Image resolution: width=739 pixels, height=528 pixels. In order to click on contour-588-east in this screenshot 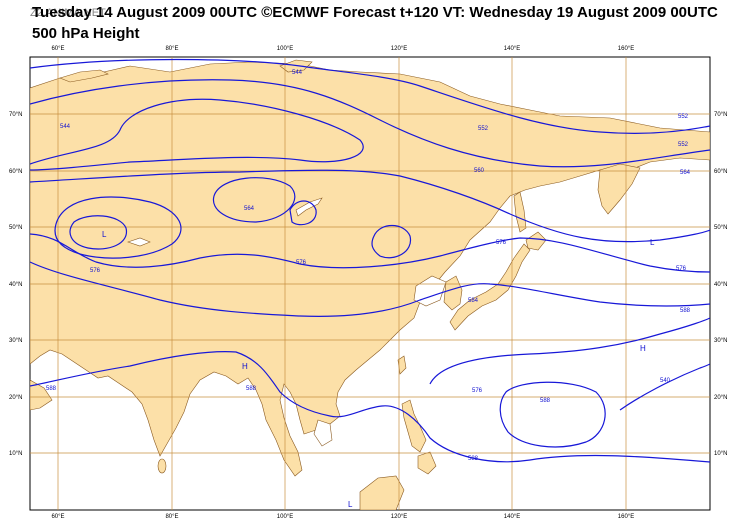, I will do `click(569, 351)`.